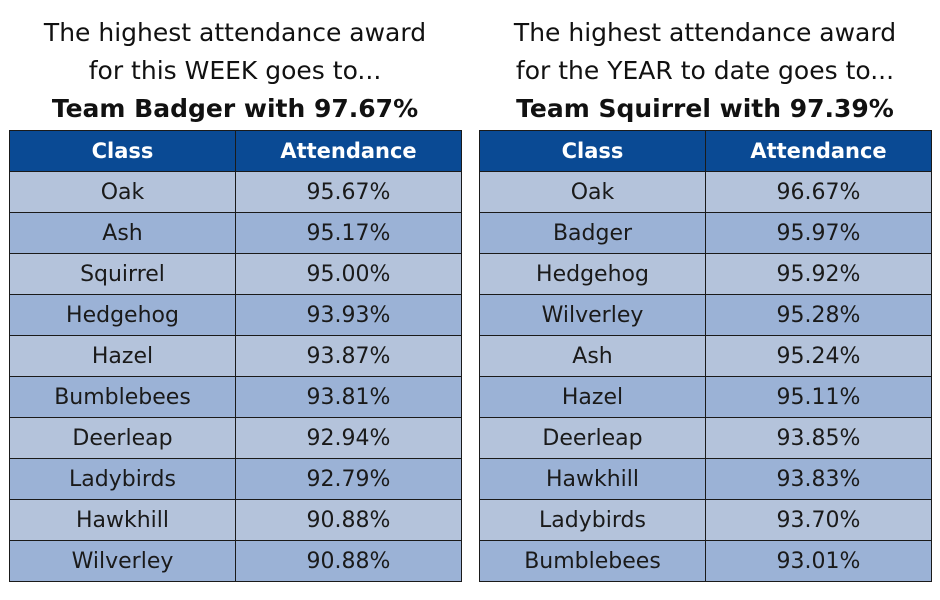 The image size is (940, 600). I want to click on table-row: Hawkhill 90.88%, so click(235, 520).